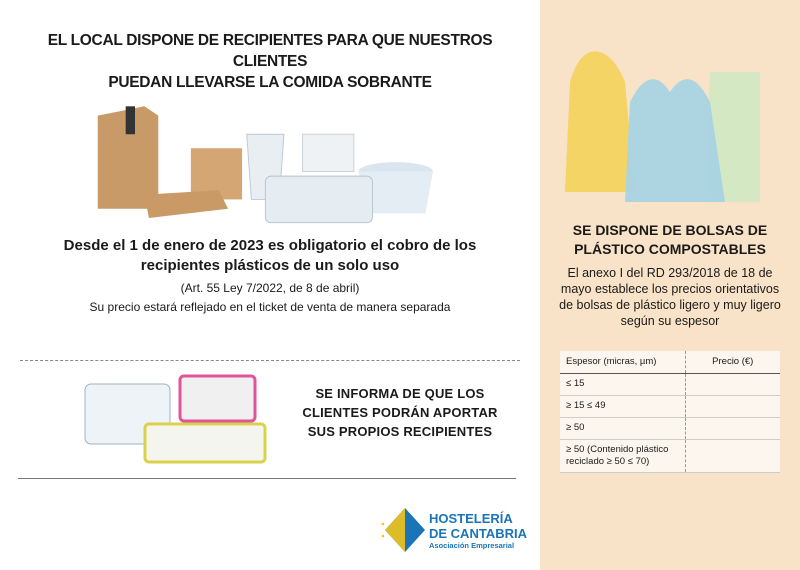 The width and height of the screenshot is (800, 570). Describe the element at coordinates (175, 419) in the screenshot. I see `reusable-containers-image` at that location.